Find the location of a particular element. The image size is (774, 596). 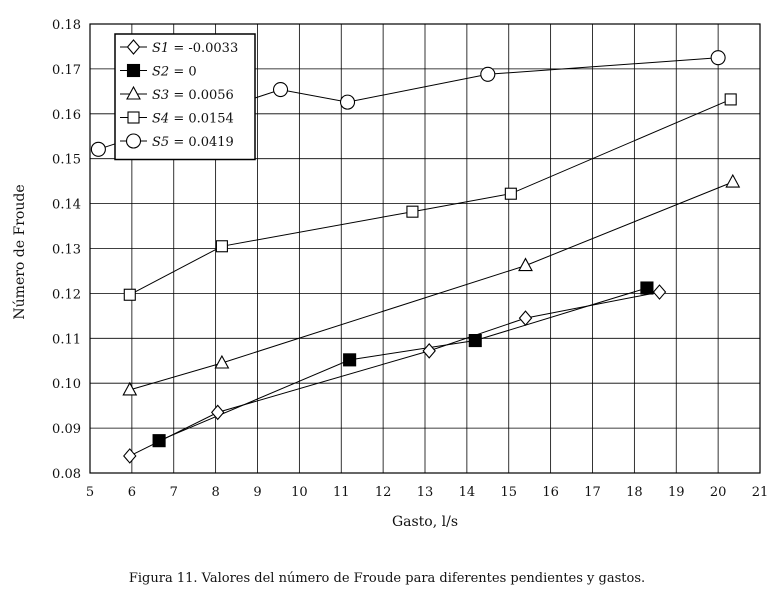

x-tick-label: 7 is located at coordinates (174, 492).